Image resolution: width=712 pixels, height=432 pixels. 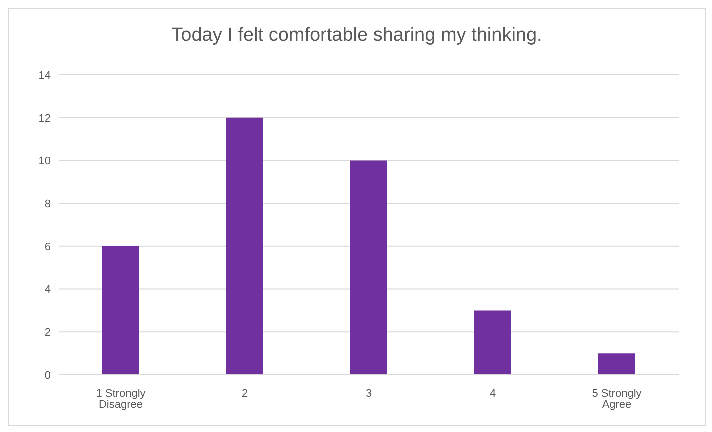 I want to click on x-tick-label: 1 Strongly Disagree, so click(x=121, y=399).